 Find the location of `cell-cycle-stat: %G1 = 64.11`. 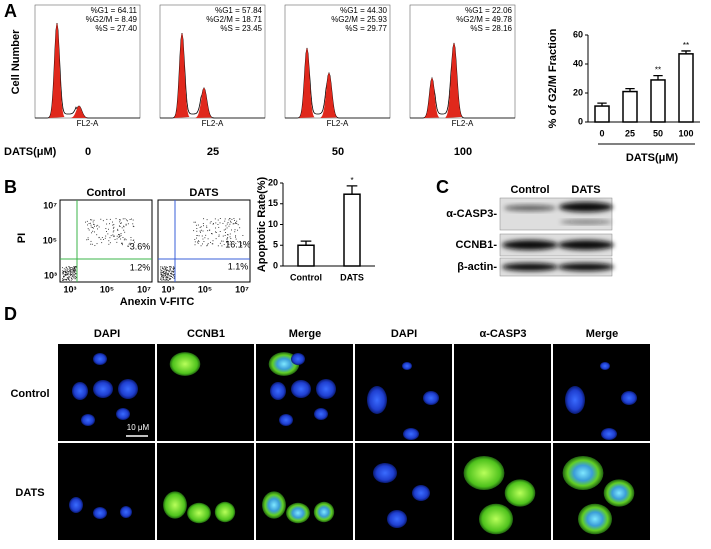

cell-cycle-stat: %G1 = 64.11 is located at coordinates (114, 10).